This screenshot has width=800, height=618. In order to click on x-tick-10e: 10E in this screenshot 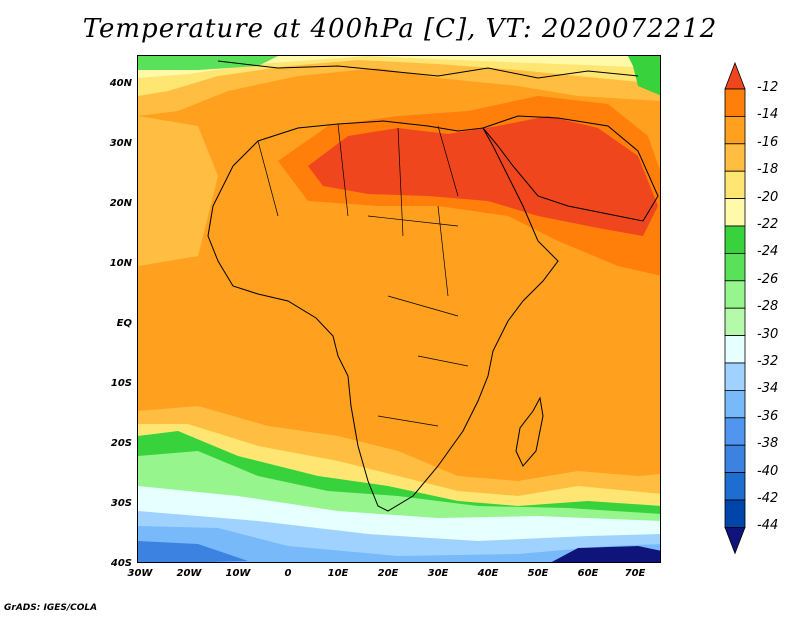, I will do `click(338, 573)`.